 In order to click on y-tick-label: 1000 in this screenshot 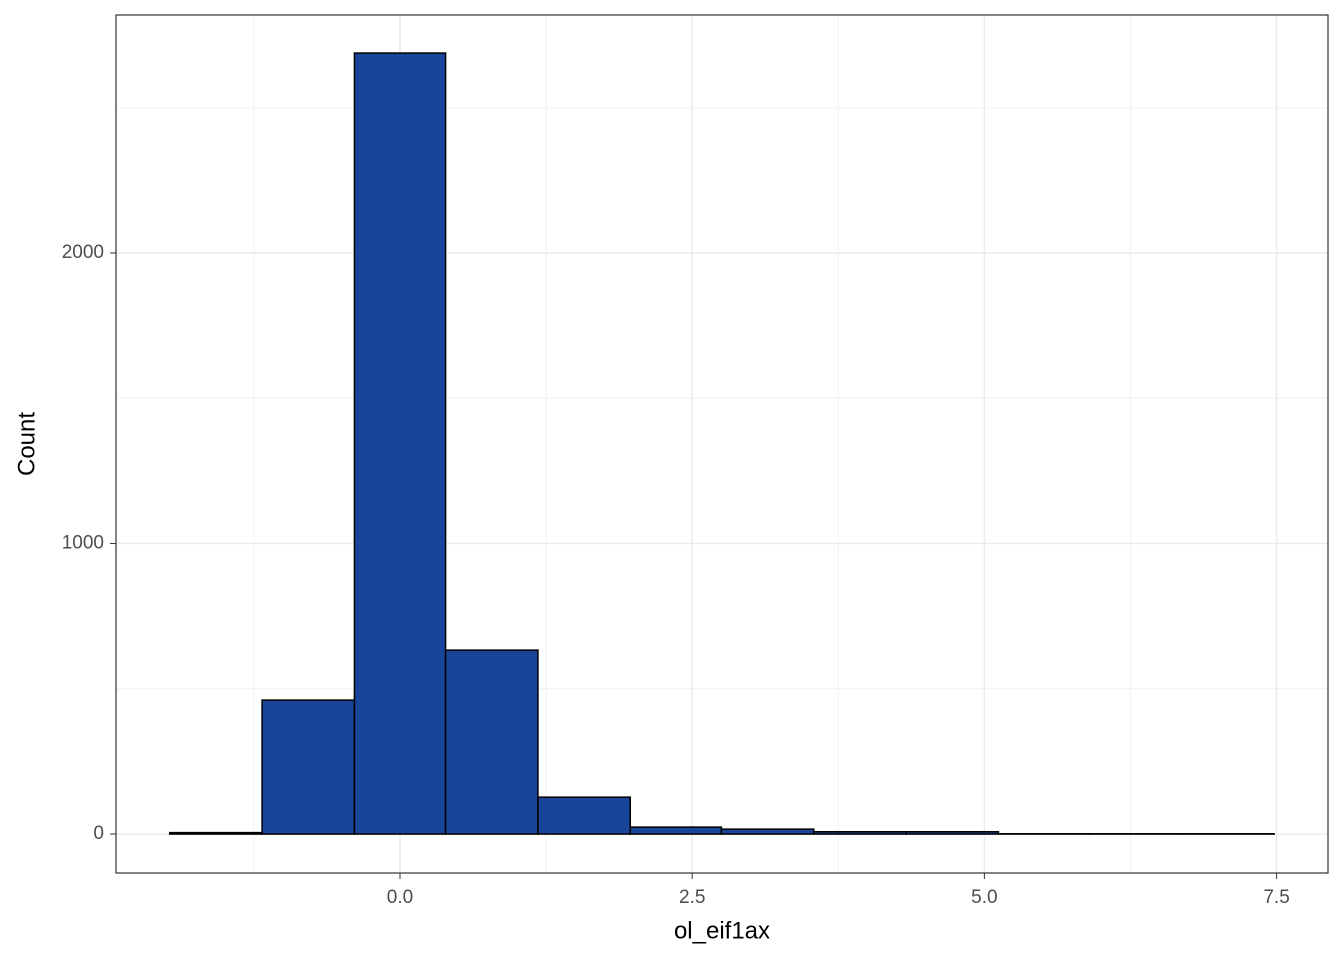, I will do `click(83, 543)`.